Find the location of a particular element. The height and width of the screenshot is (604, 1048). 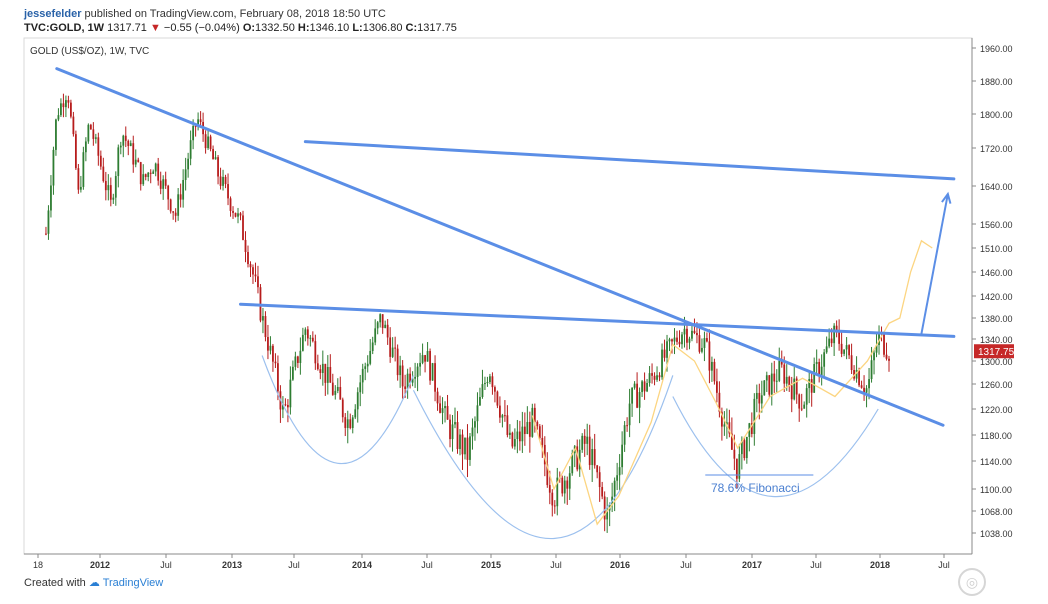

tradingview-link: TradingView is located at coordinates (133, 583).